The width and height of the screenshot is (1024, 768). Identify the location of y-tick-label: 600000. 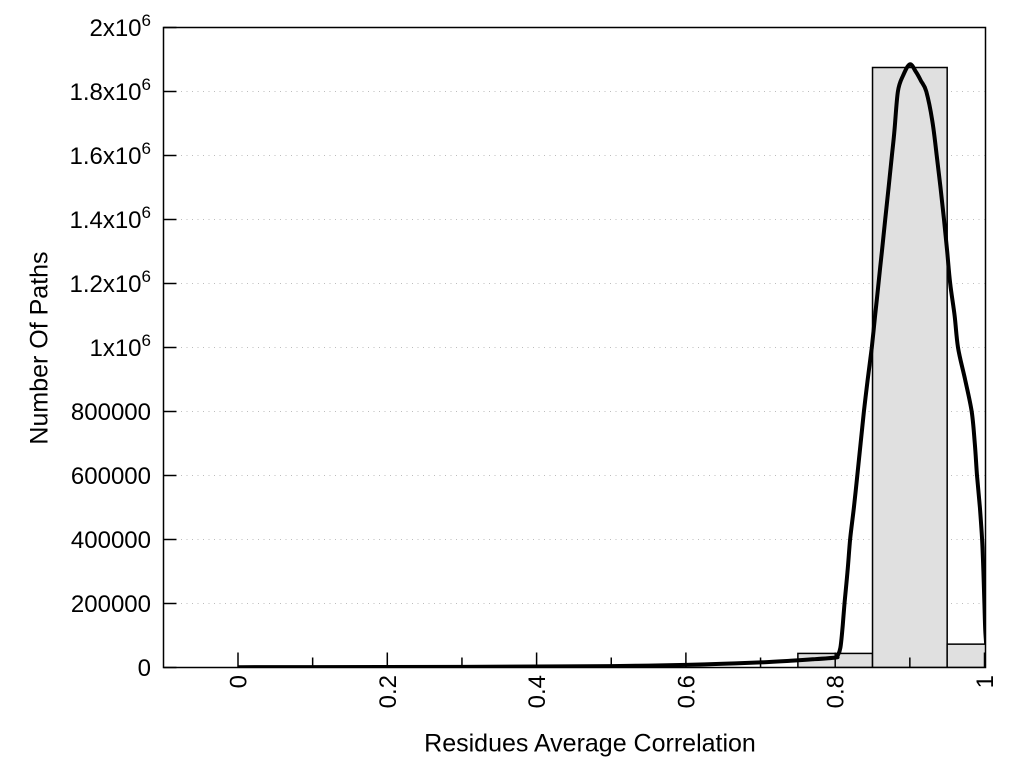
(111, 476).